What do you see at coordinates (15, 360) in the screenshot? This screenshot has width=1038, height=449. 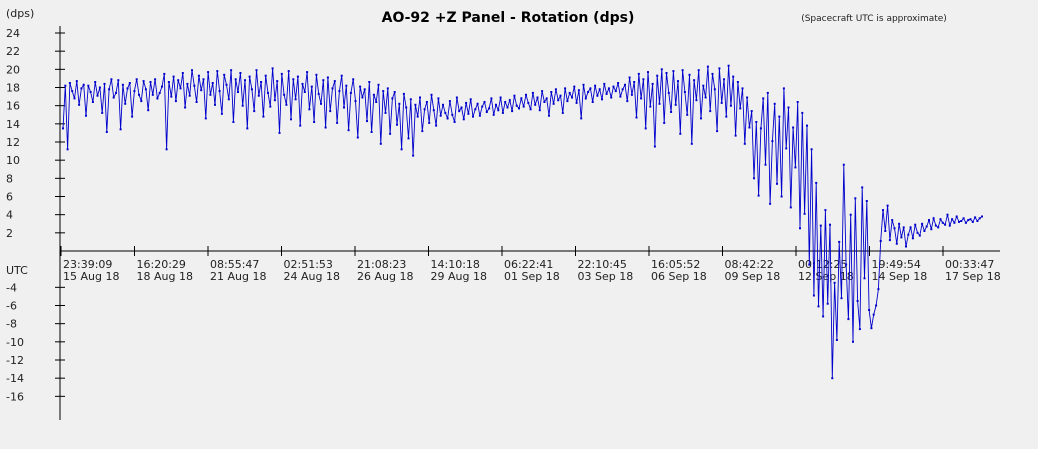 I see `y-tick-label: -12` at bounding box center [15, 360].